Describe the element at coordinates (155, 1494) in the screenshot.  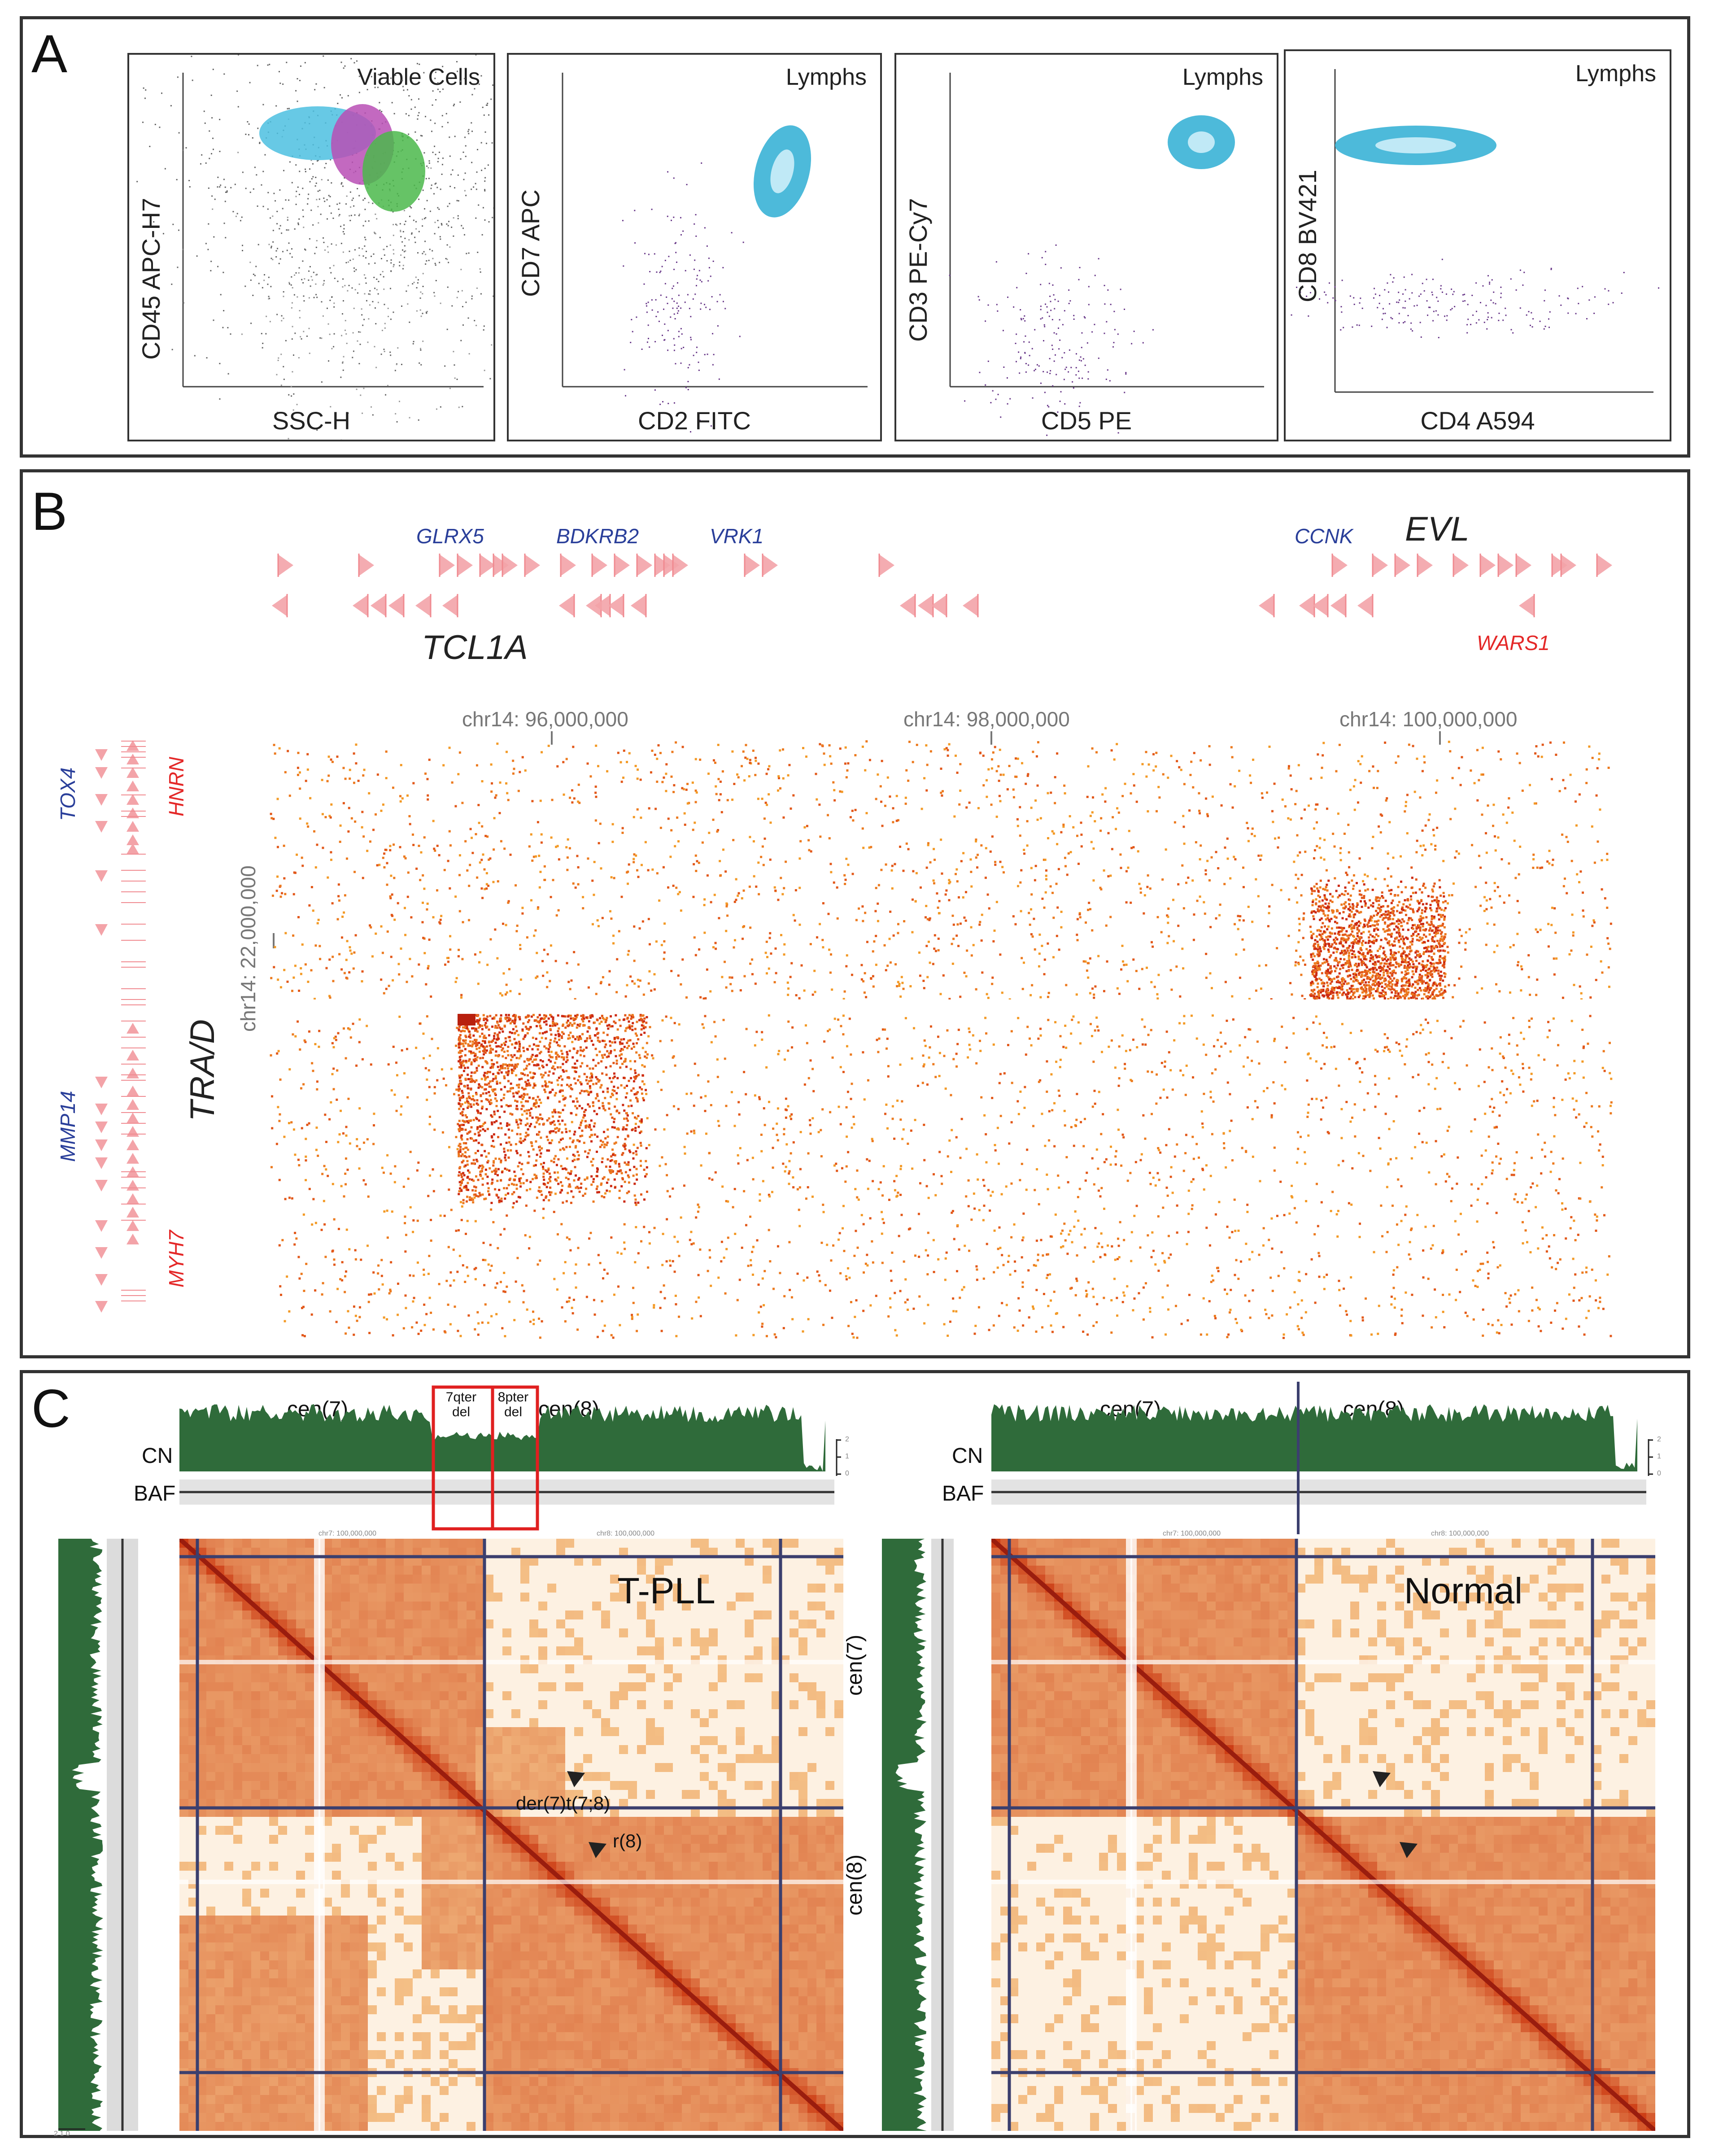
I see `baf-label-left: BAF` at that location.